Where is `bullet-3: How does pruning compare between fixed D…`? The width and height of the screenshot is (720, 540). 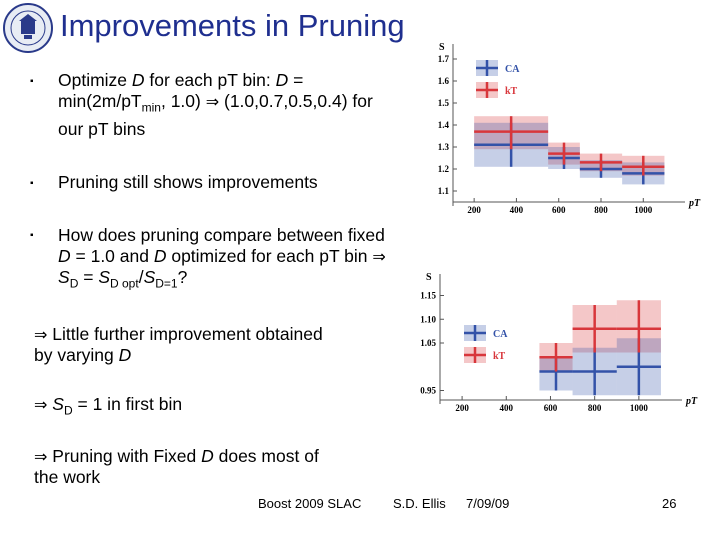 bullet-3: How does pruning compare between fixed D… is located at coordinates (222, 258).